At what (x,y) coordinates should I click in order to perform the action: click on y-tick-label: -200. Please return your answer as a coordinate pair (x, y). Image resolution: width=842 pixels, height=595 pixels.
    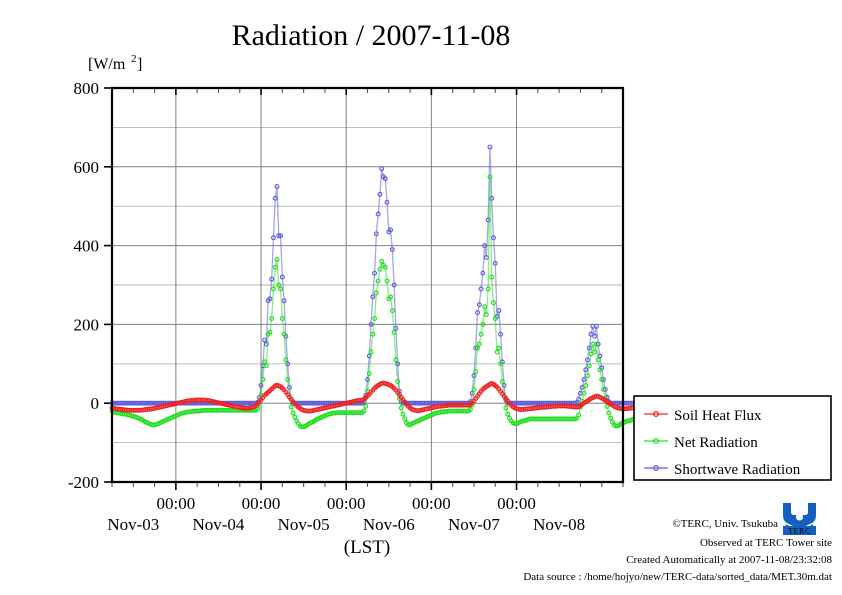
    Looking at the image, I should click on (83, 482).